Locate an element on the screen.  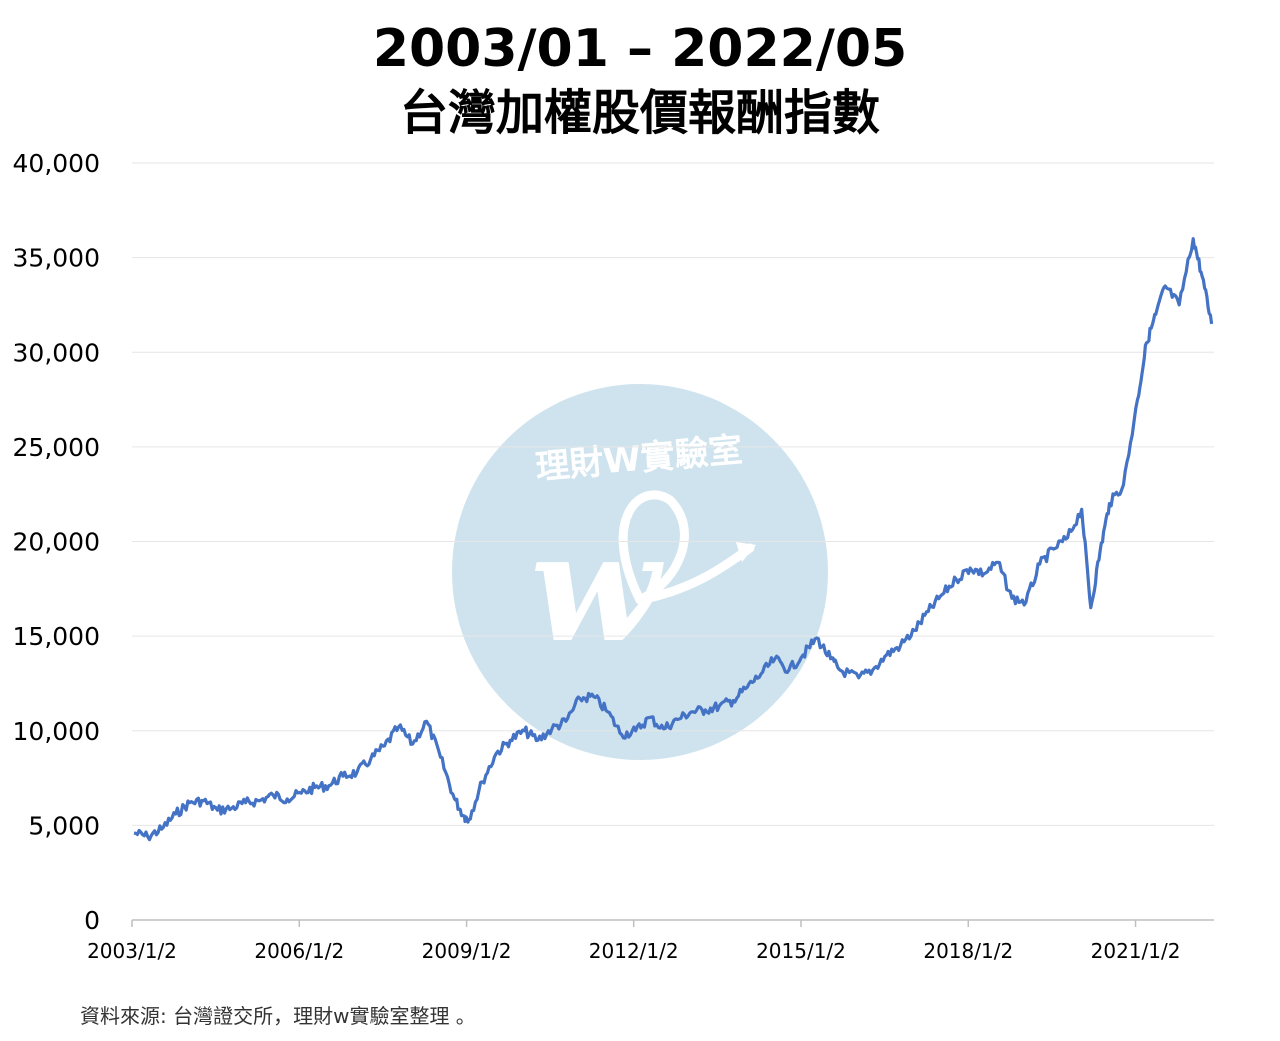
y-tick-label: 25,000 is located at coordinates (56, 447).